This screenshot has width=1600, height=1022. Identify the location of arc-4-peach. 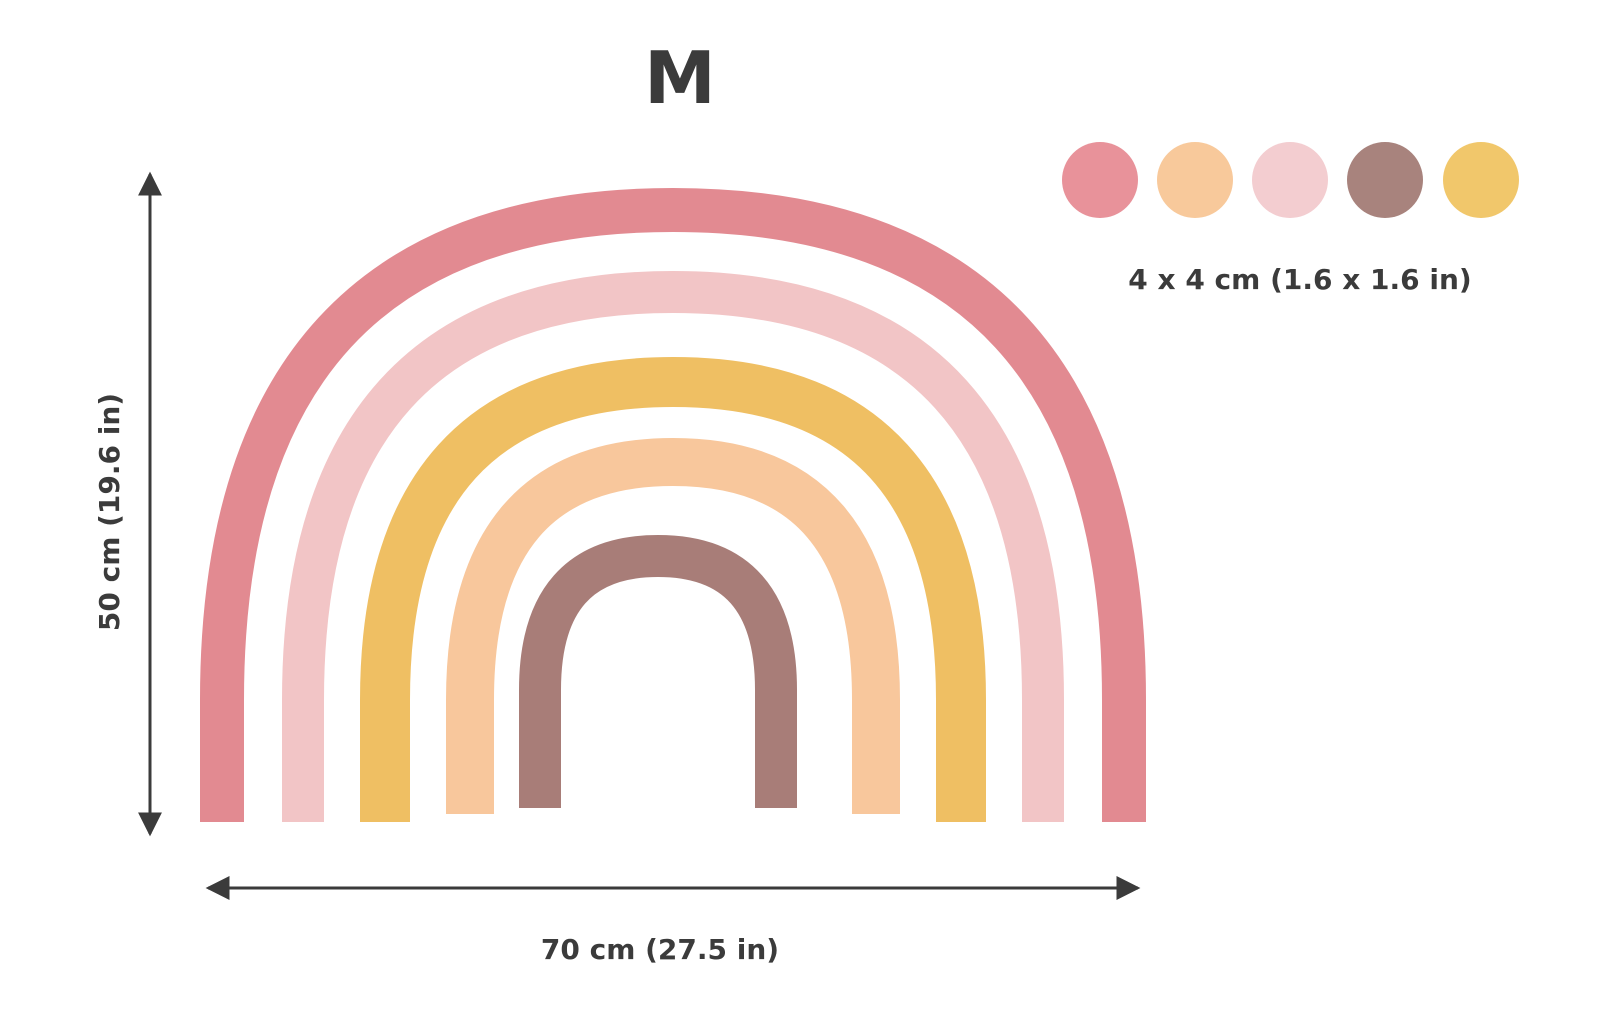
(673, 625).